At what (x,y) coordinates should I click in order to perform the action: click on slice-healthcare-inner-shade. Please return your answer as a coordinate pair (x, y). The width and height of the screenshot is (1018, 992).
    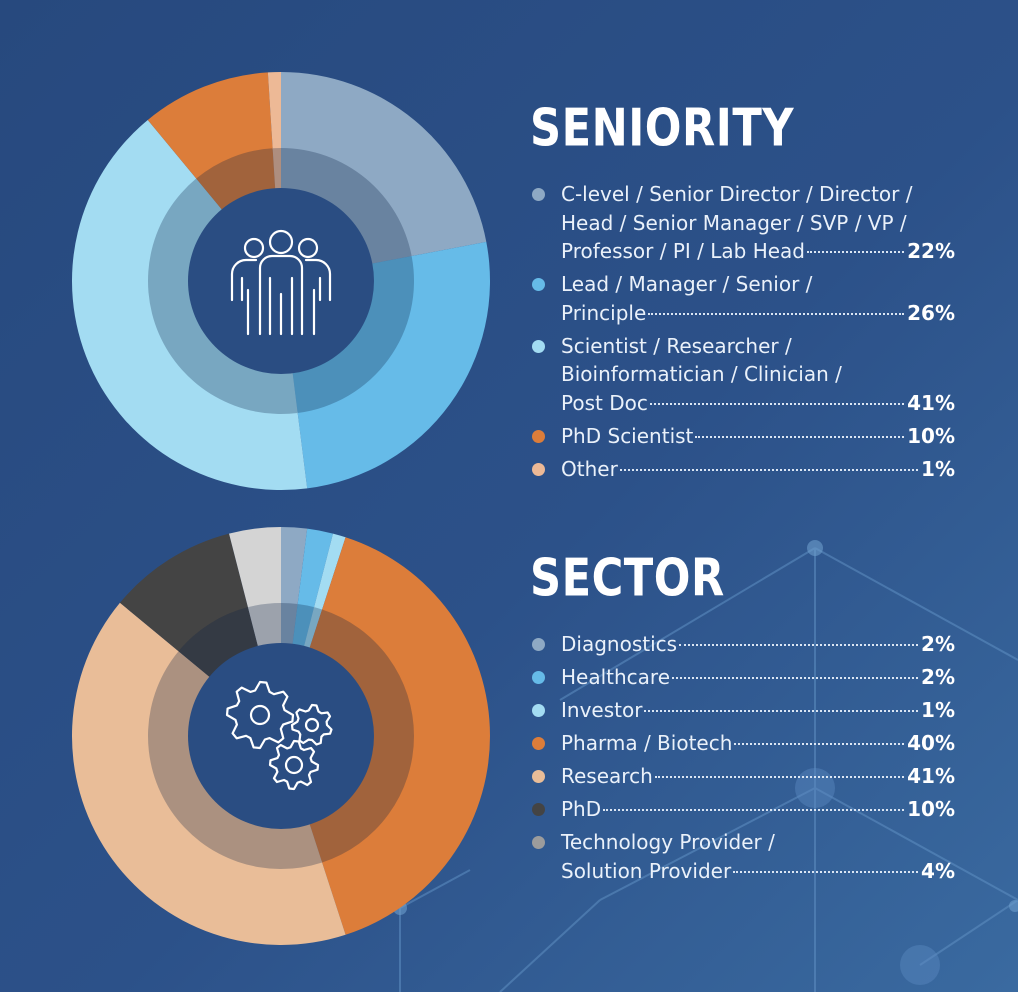
    Looking at the image, I should click on (303, 625).